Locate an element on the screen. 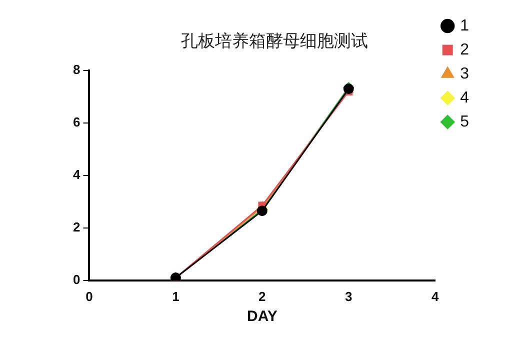 The height and width of the screenshot is (356, 509). x-tick-label: 0 is located at coordinates (89, 296).